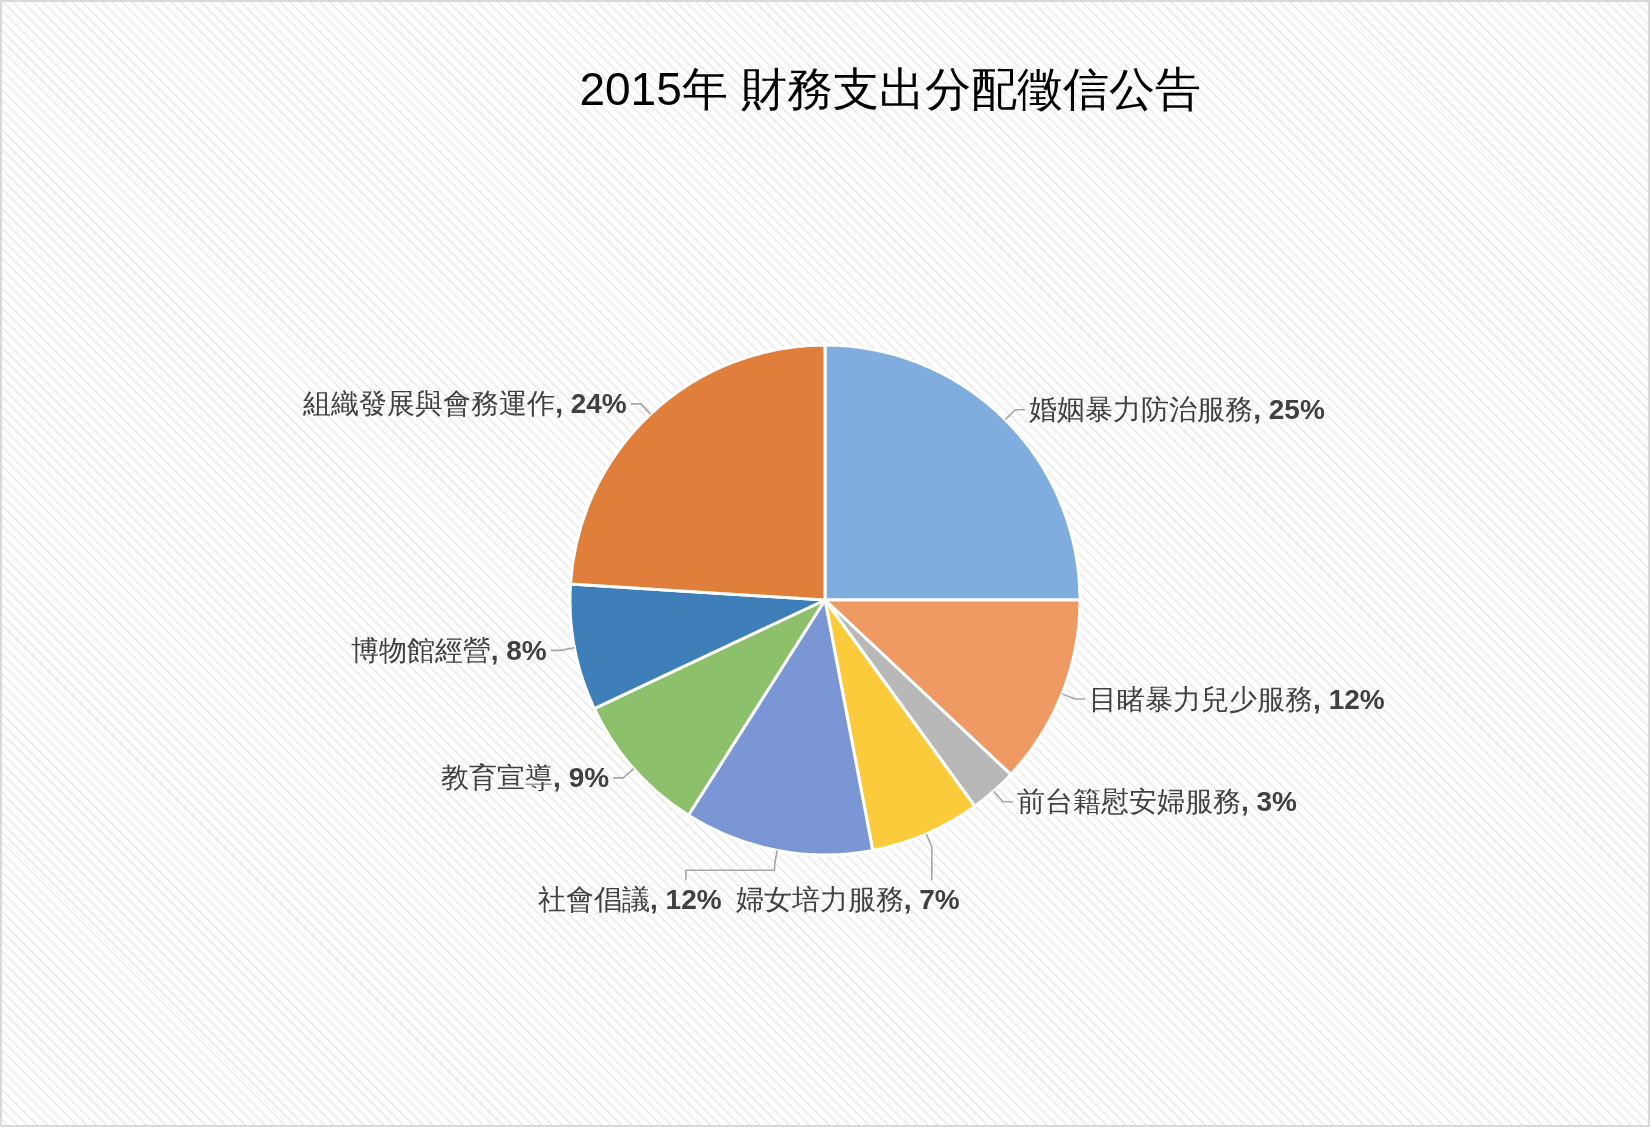 This screenshot has height=1127, width=1650. Describe the element at coordinates (890, 89) in the screenshot. I see `title: 2015年 財務支出分配徵信公告` at that location.